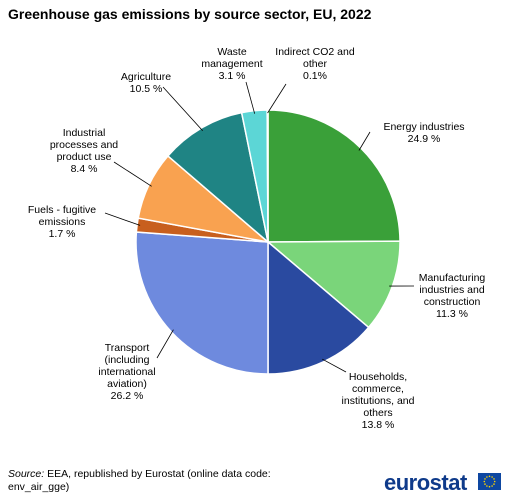  Describe the element at coordinates (315, 64) in the screenshot. I see `slice-label: Indirect CO2 and other 0.1%` at that location.